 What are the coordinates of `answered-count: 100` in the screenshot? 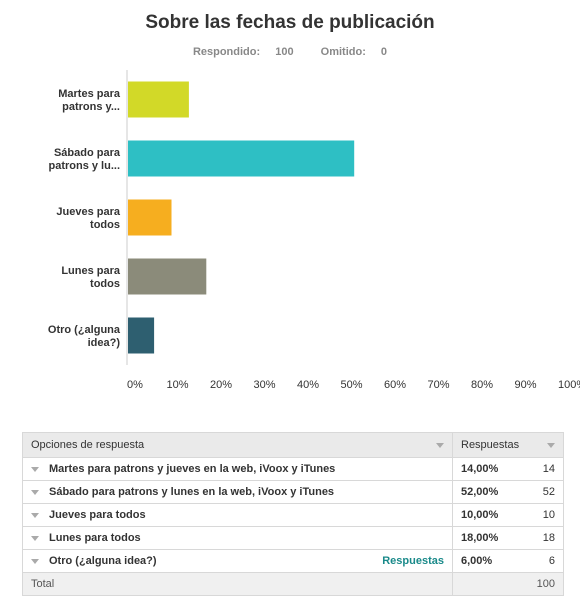 It's located at (284, 52).